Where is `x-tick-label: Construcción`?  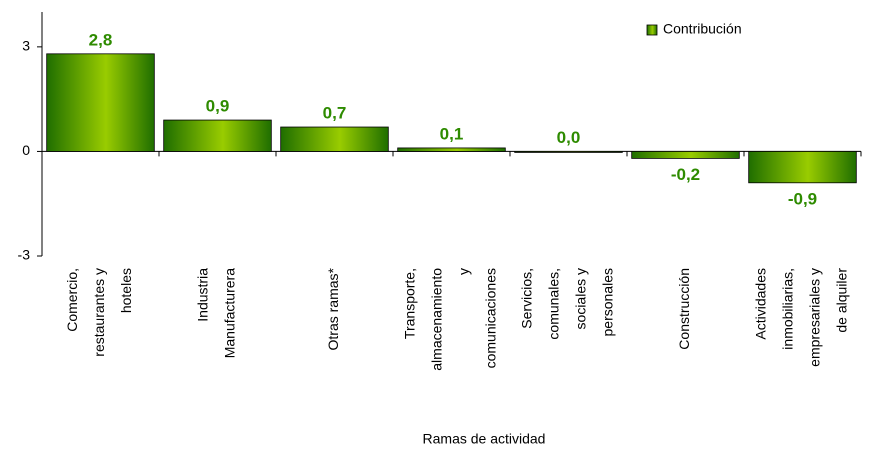 x-tick-label: Construcción is located at coordinates (684, 309).